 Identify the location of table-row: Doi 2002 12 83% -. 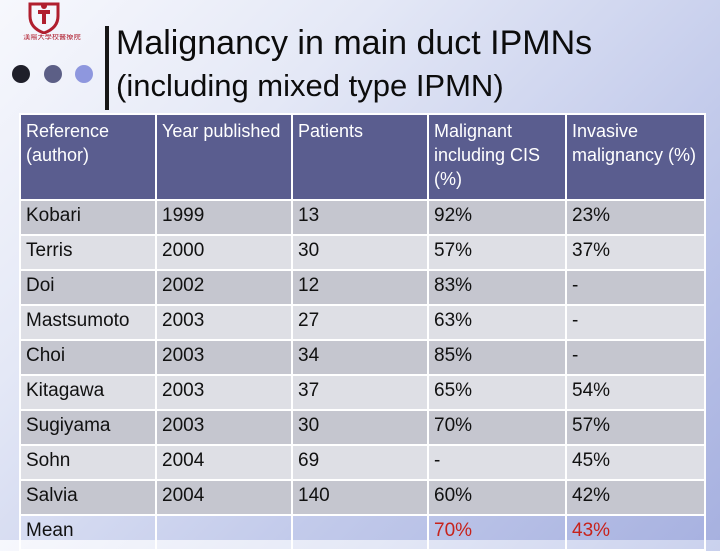
(362, 287).